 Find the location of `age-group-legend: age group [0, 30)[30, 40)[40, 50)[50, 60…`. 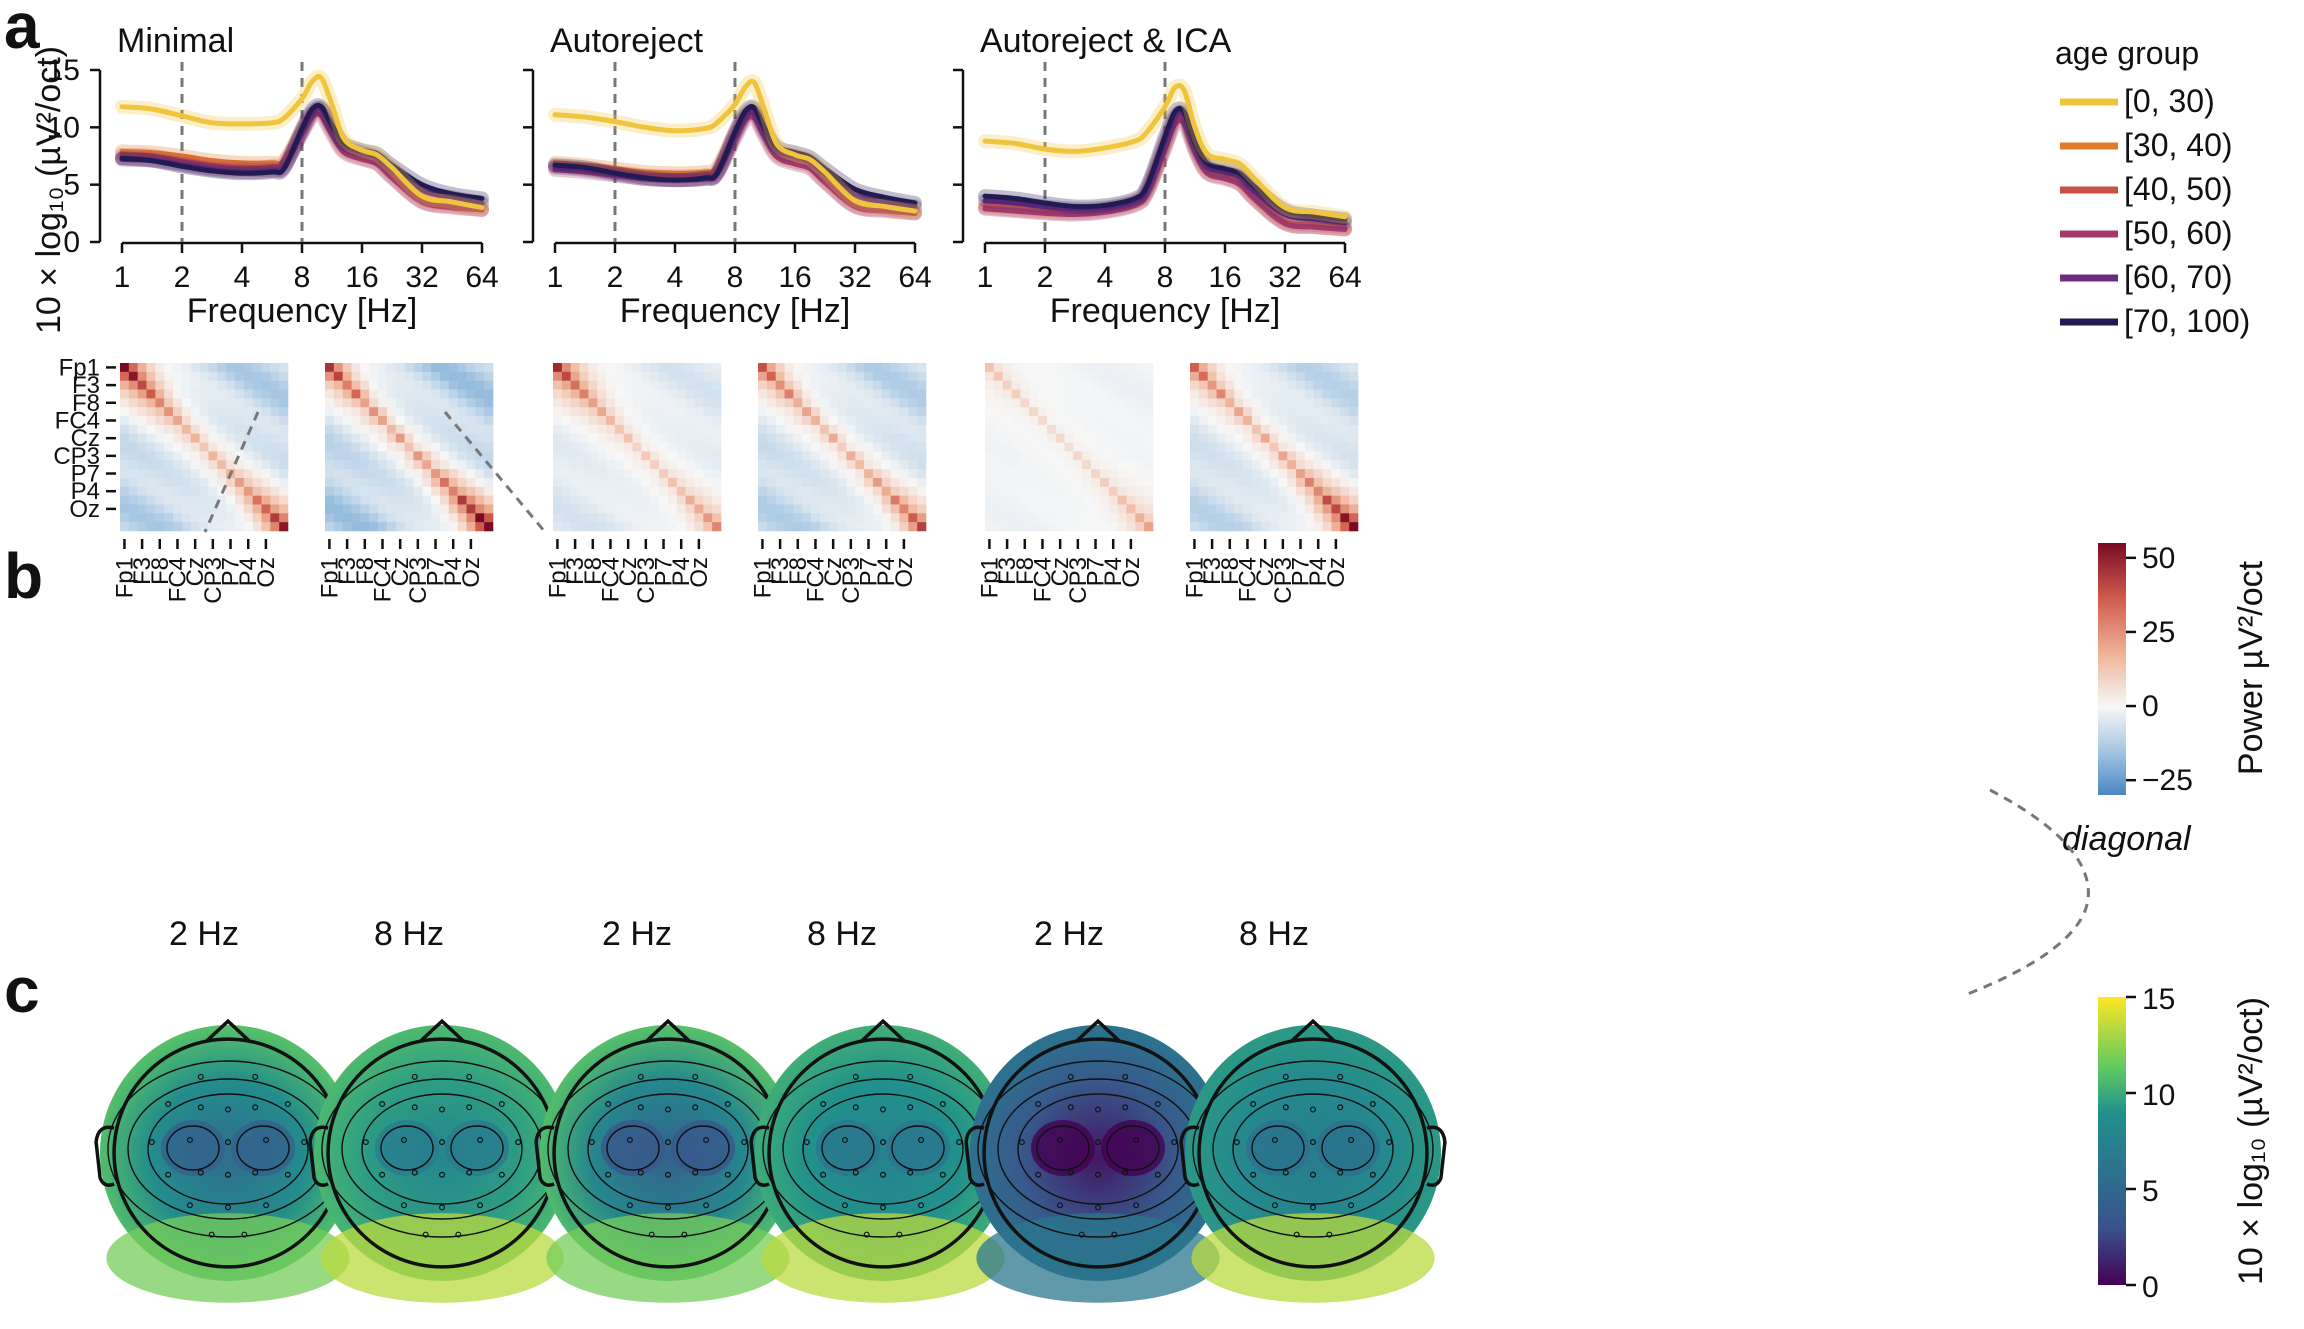

age-group-legend: age group [0, 30)[30, 40)[40, 50)[50, 60… is located at coordinates (2152, 187).